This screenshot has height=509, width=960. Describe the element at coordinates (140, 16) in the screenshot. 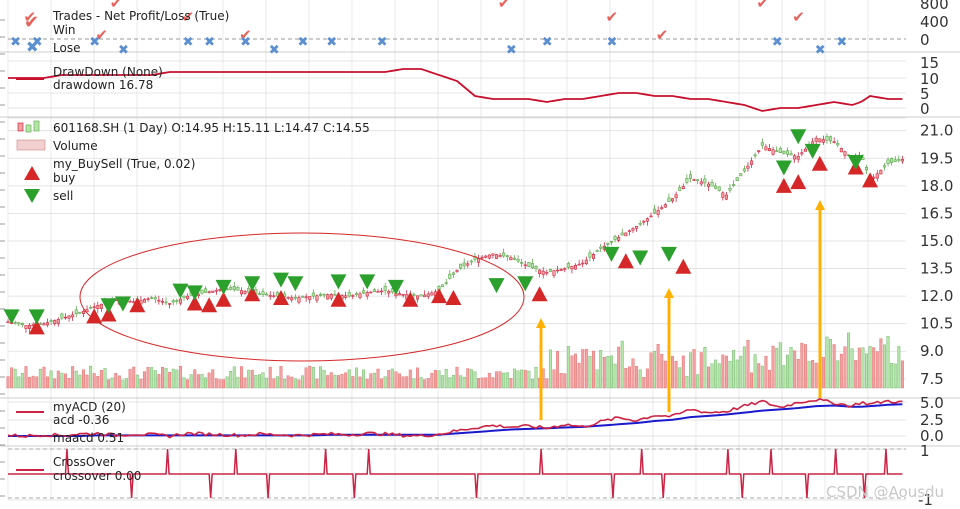

I see `trades-title: Trades - Net Profit/Loss (True)` at that location.